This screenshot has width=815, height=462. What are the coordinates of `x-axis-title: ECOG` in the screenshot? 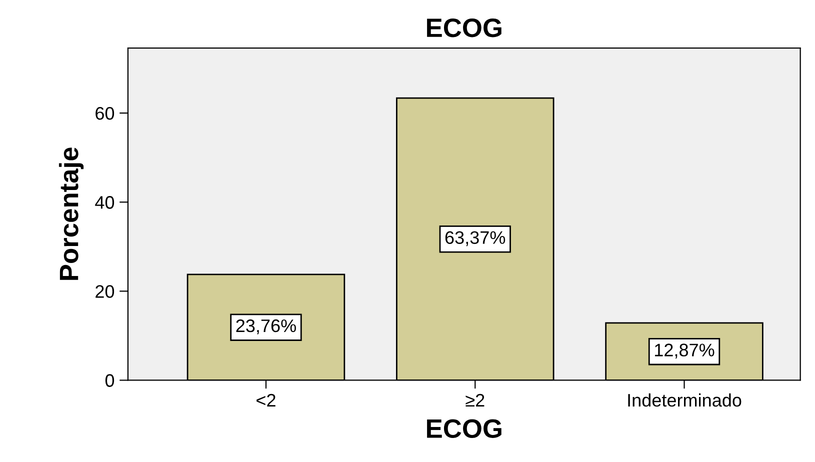 It's located at (464, 428).